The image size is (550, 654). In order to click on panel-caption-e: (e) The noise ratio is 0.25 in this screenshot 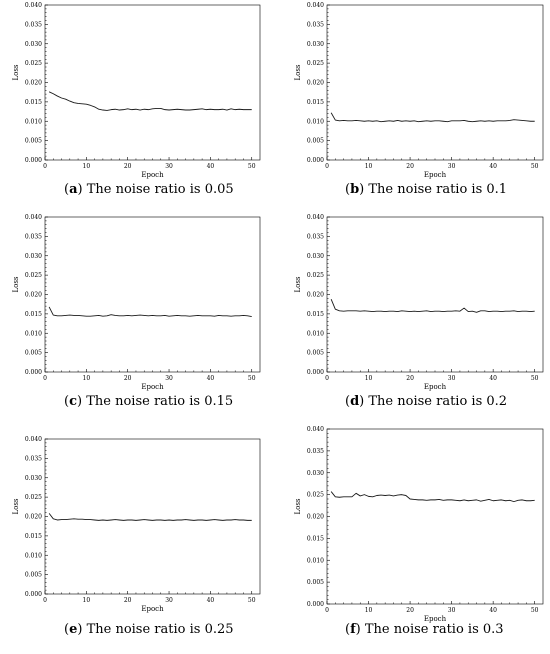, I will do `click(149, 629)`.